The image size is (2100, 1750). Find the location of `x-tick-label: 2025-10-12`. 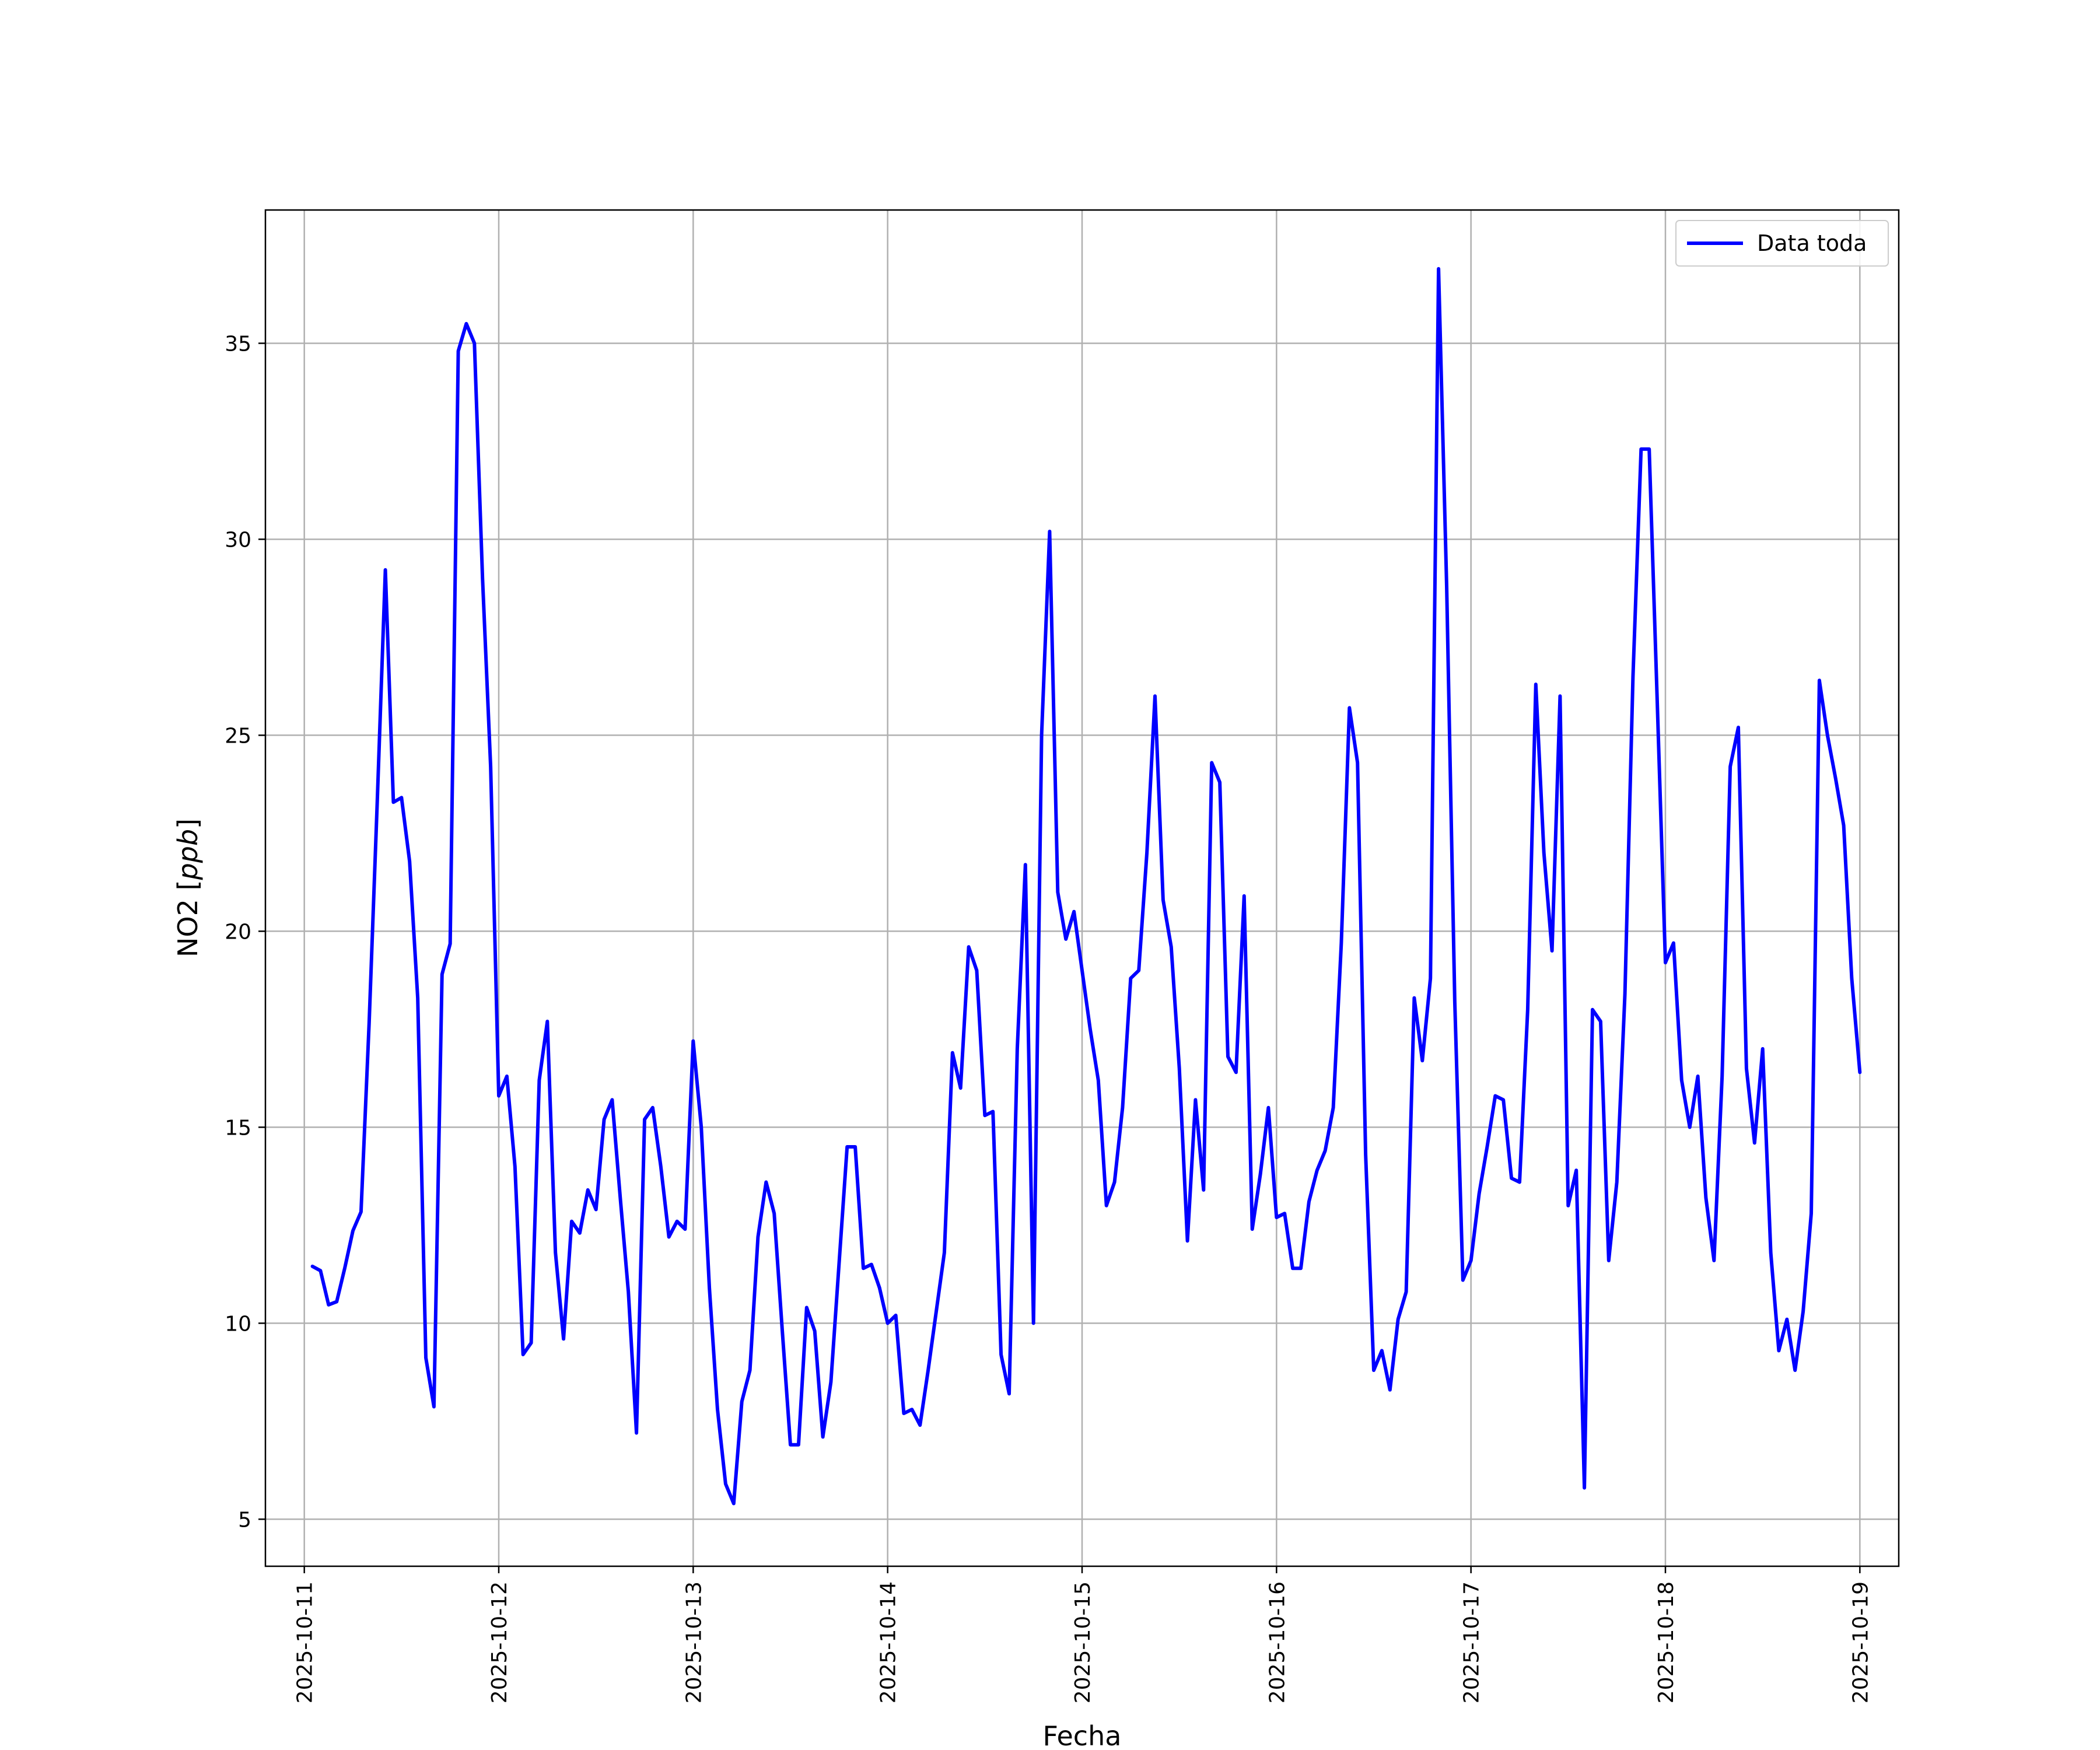

x-tick-label: 2025-10-12 is located at coordinates (500, 1642).